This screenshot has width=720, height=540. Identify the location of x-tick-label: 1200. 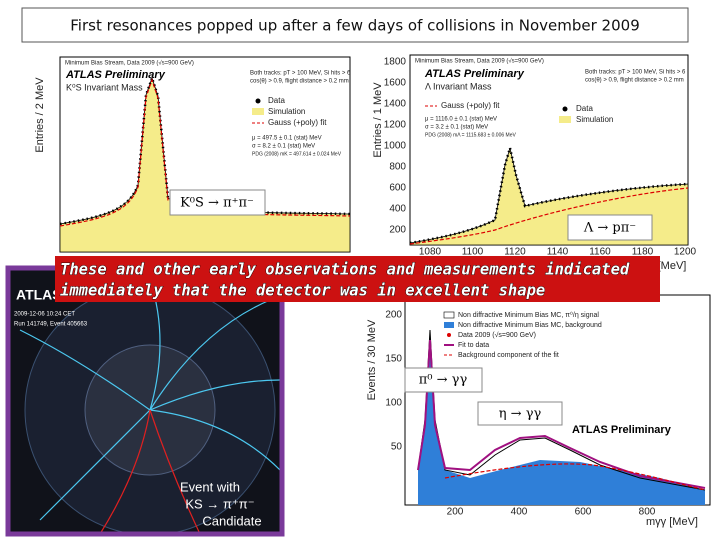
(685, 252).